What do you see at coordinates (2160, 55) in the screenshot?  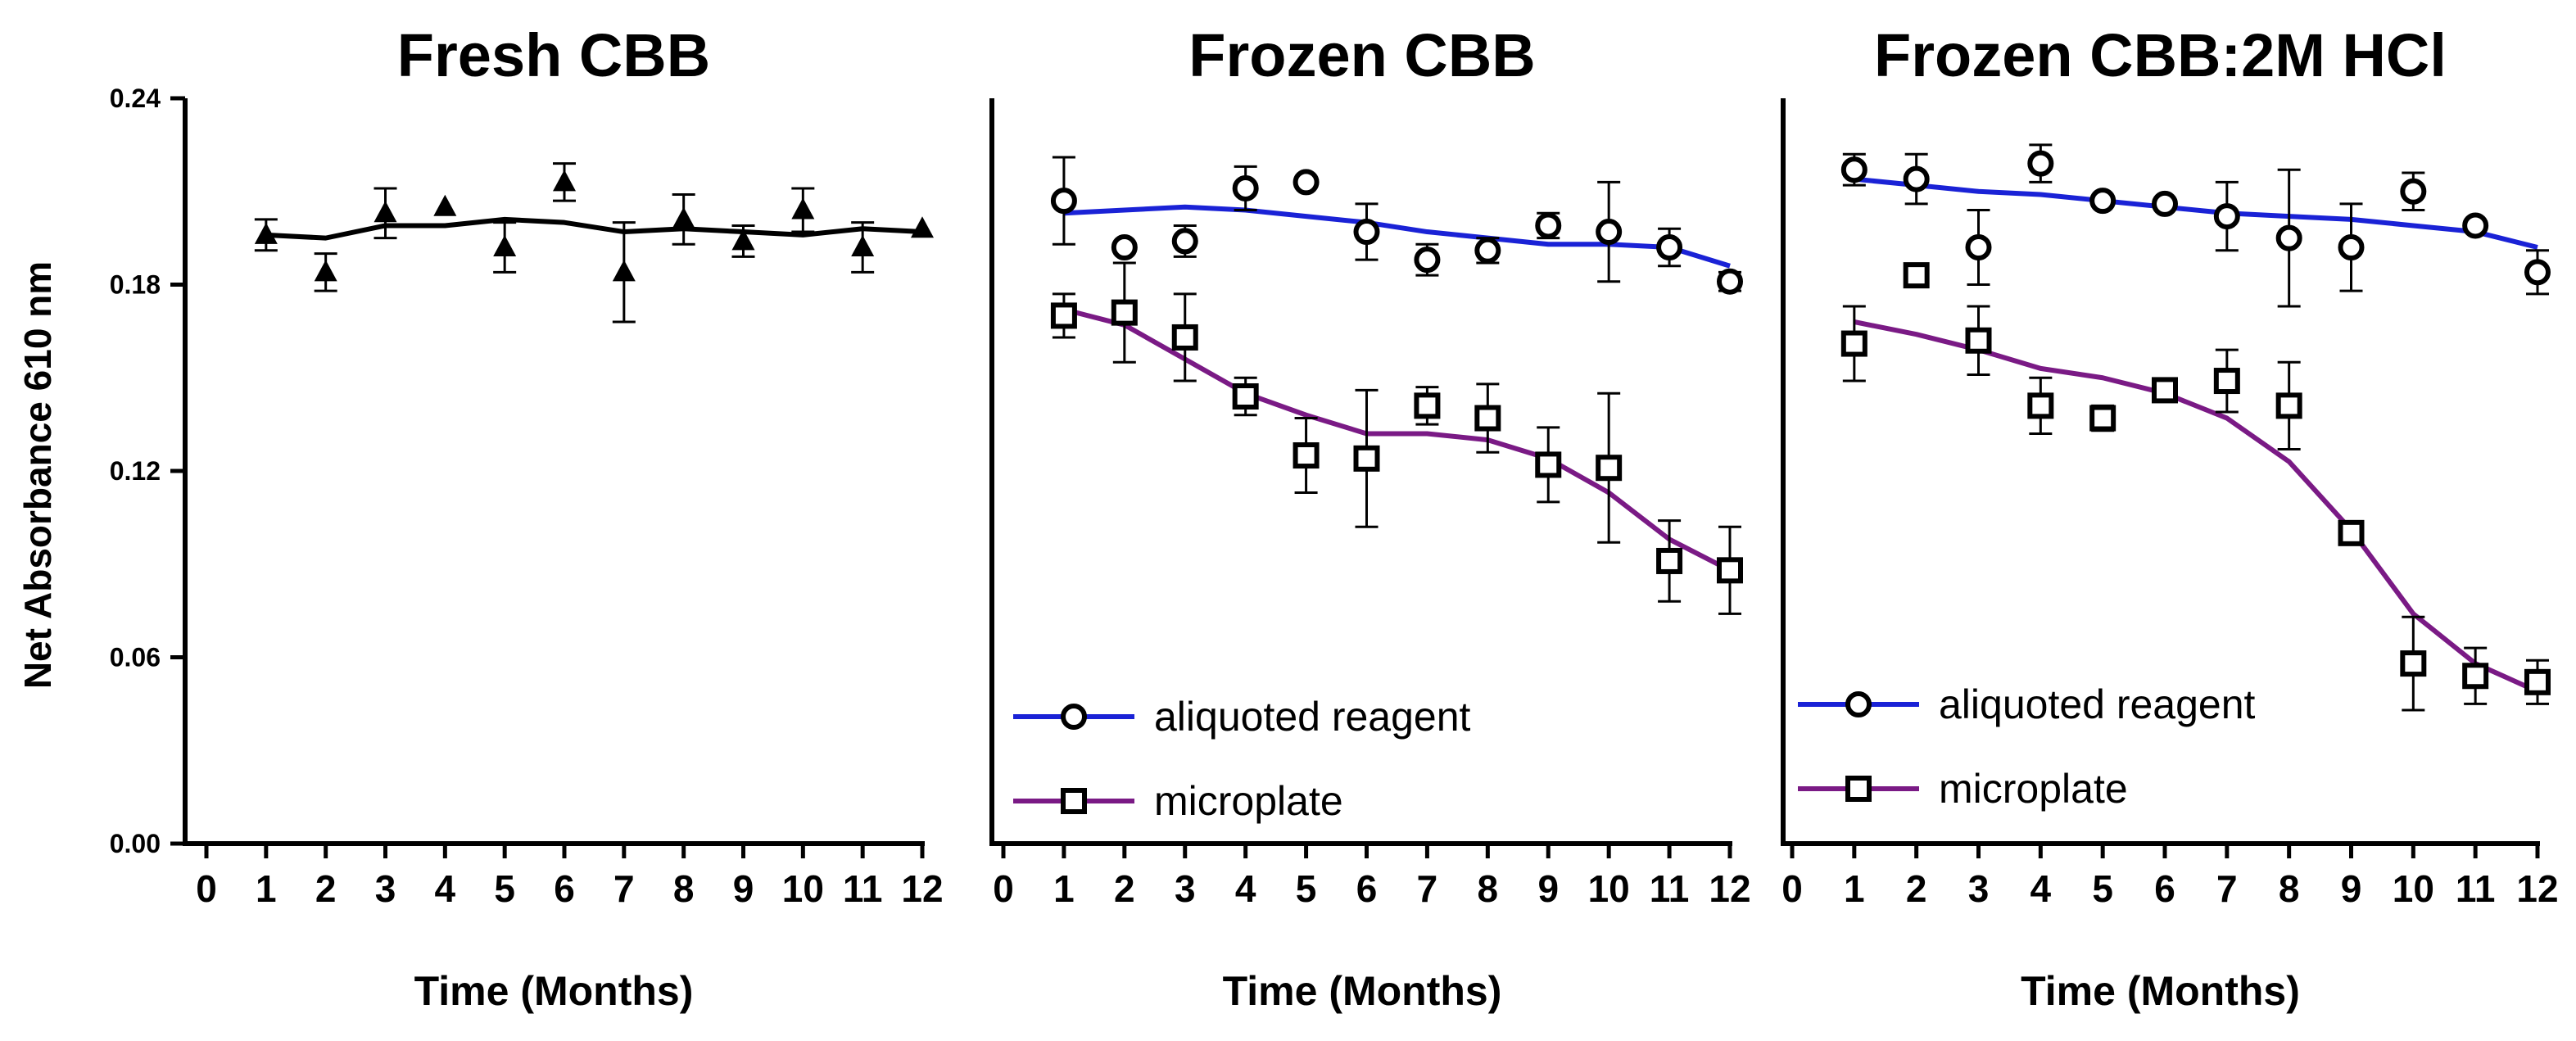 I see `chart-title: Frozen CBB:2M HCl` at bounding box center [2160, 55].